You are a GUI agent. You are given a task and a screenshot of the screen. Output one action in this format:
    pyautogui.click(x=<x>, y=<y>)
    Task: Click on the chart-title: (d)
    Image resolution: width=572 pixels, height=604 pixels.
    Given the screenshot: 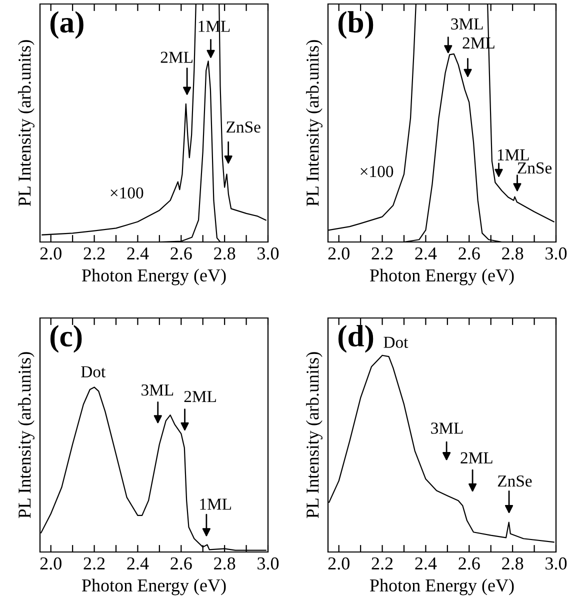 What is the action you would take?
    pyautogui.click(x=356, y=339)
    